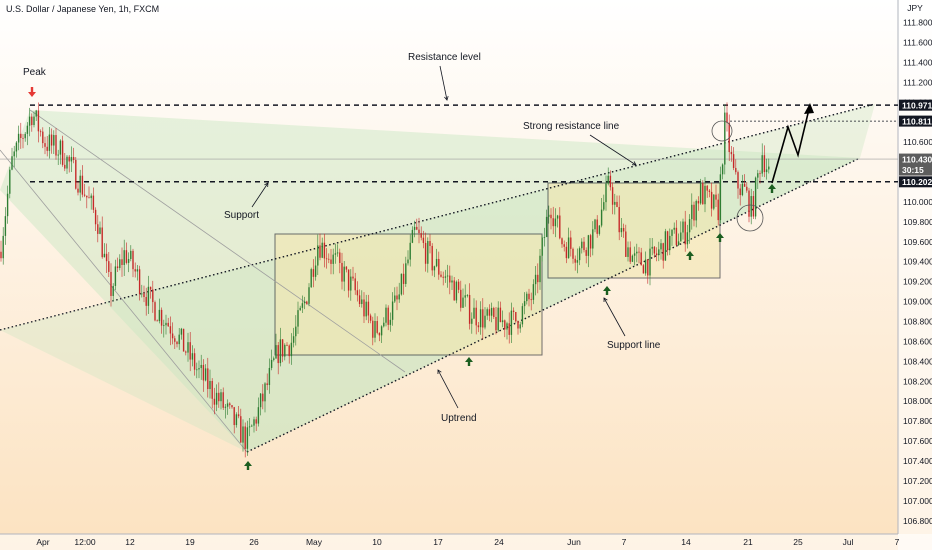 Image resolution: width=932 pixels, height=550 pixels. What do you see at coordinates (83, 9) in the screenshot?
I see `symbol-title: U.S. Dollar / Japanese Yen, 1h, FXCM` at bounding box center [83, 9].